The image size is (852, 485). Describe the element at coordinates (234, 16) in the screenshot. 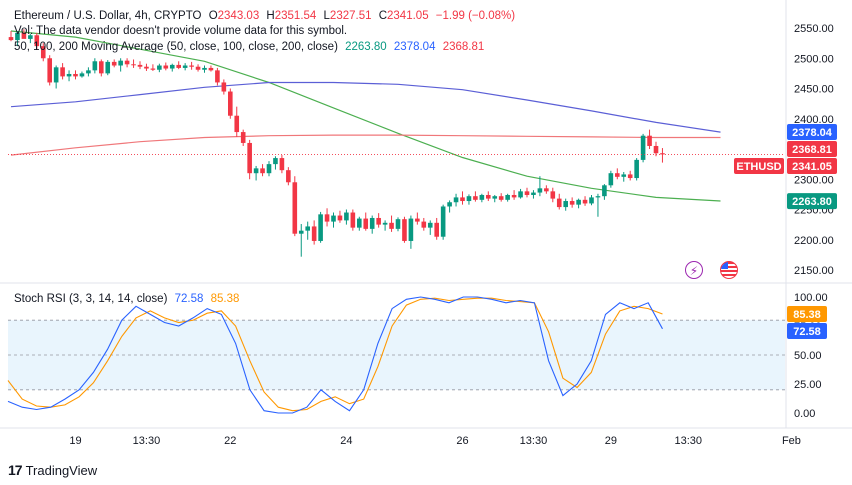

I see `open-value: O2343.03` at that location.